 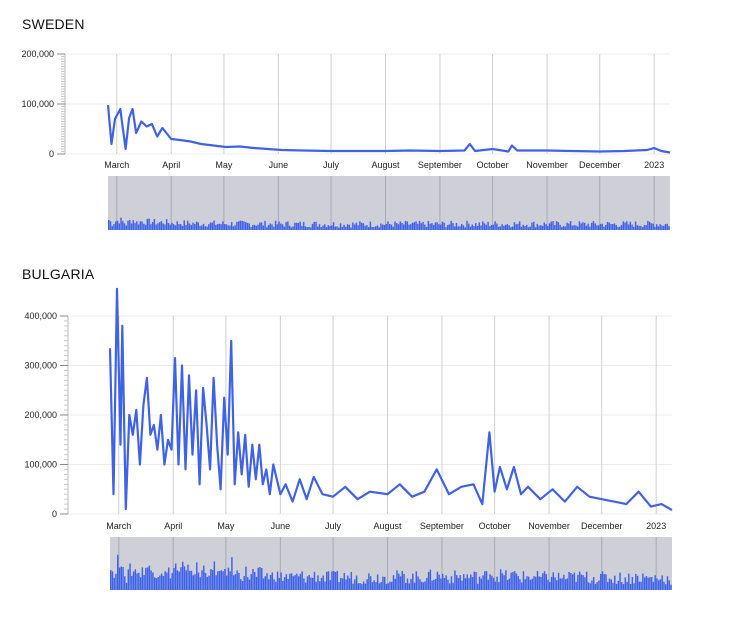 What do you see at coordinates (656, 526) in the screenshot?
I see `x-tick-label: 2023` at bounding box center [656, 526].